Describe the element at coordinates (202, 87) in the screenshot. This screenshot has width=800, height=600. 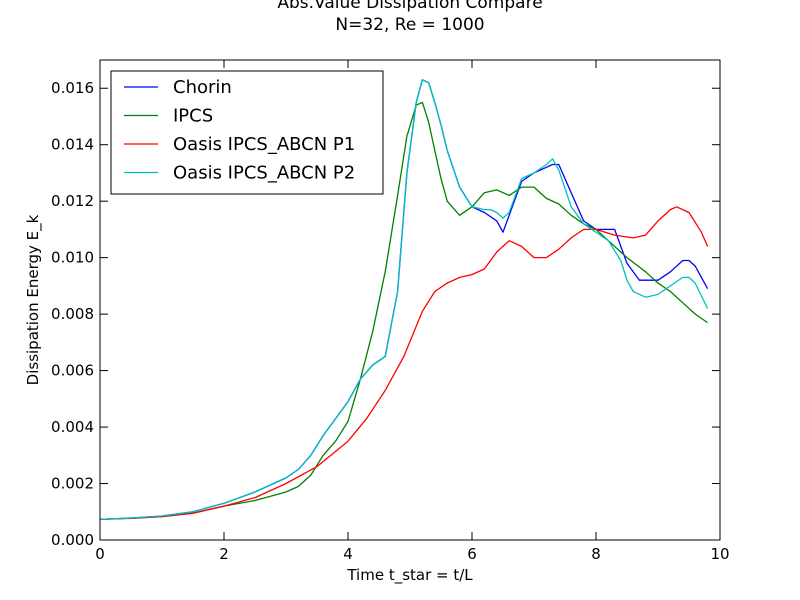
I see `legend-label-1: Chorin` at that location.